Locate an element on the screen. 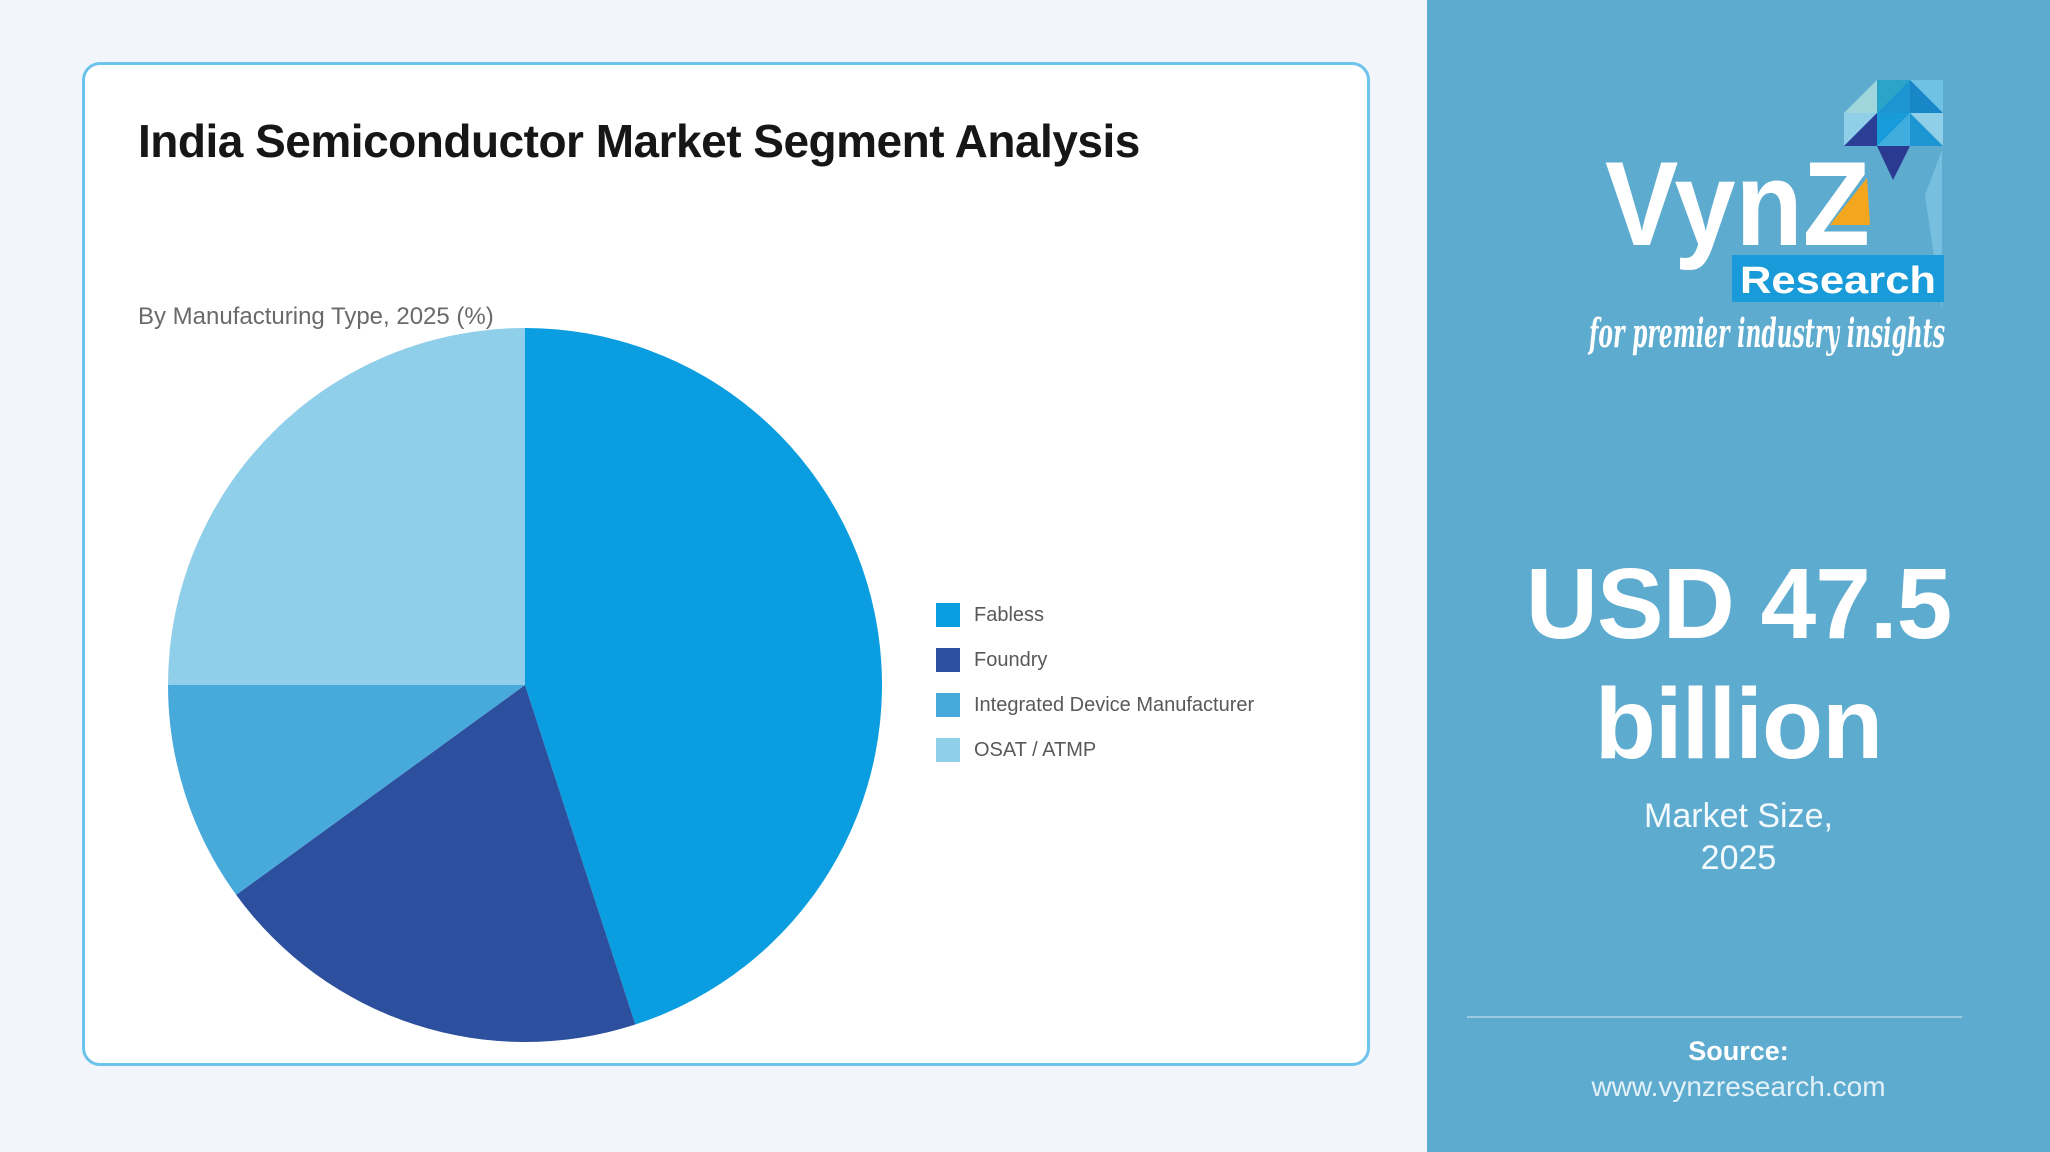 The height and width of the screenshot is (1152, 2050). source-label: Source: is located at coordinates (1738, 1051).